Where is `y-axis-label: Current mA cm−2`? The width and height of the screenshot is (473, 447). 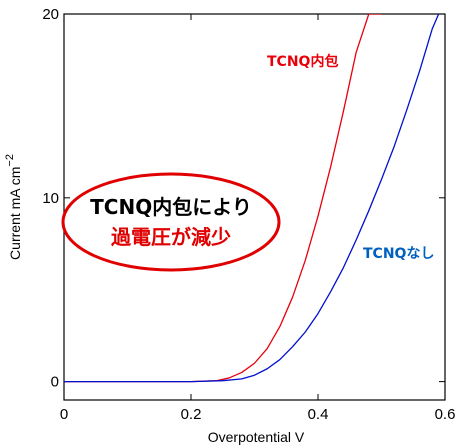 y-axis-label: Current mA cm−2 is located at coordinates (13, 207).